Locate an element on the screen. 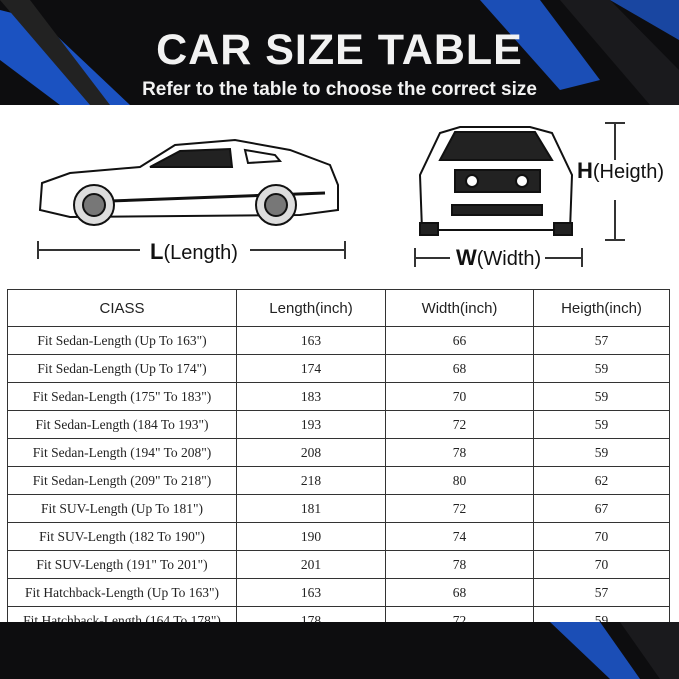  cell-width: 80 is located at coordinates (459, 480).